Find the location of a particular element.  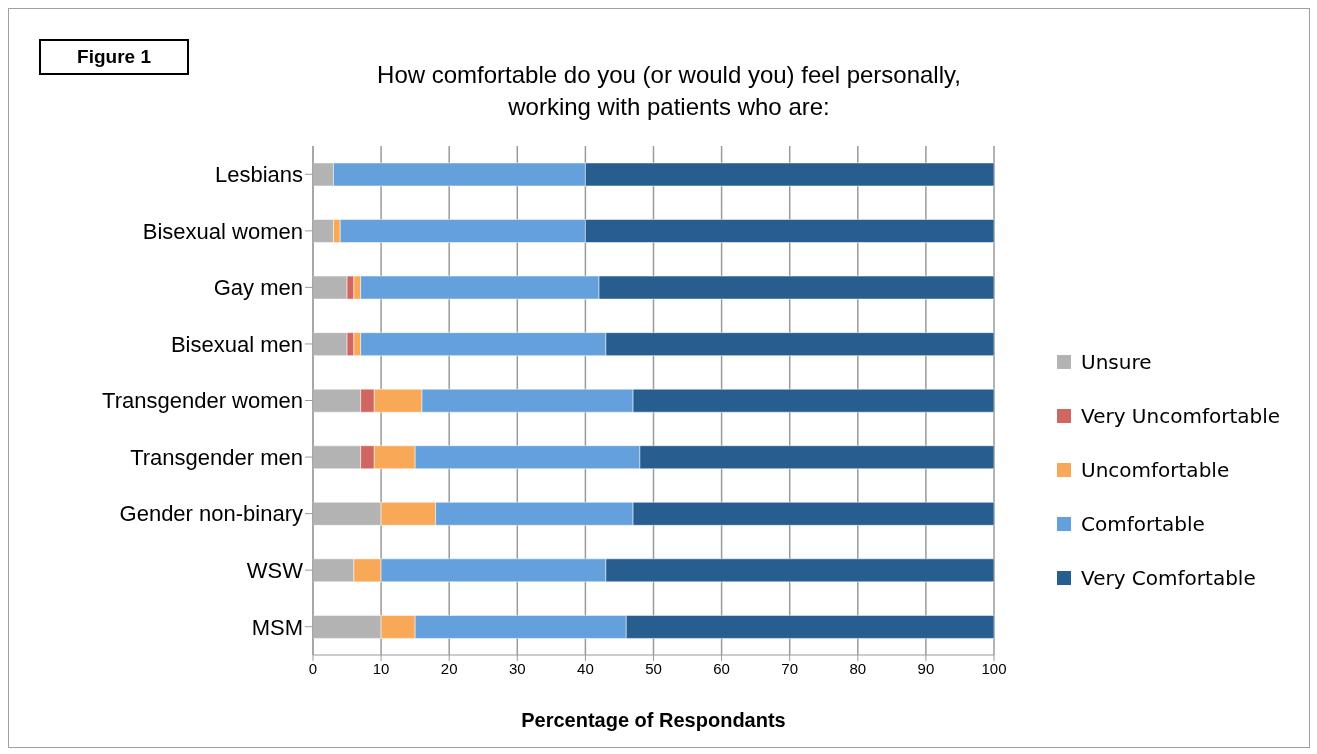

y-tick-label: MSM is located at coordinates (277, 627).